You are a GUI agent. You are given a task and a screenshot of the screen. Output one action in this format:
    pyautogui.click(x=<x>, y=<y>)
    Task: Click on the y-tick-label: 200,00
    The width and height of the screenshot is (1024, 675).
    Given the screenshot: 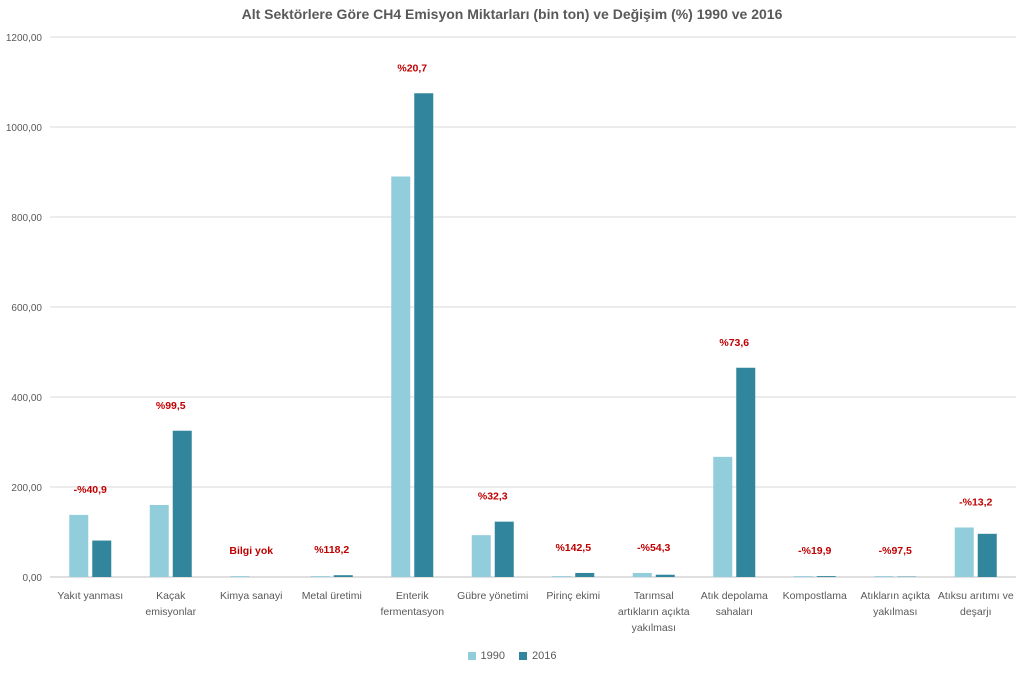 What is the action you would take?
    pyautogui.click(x=26, y=488)
    